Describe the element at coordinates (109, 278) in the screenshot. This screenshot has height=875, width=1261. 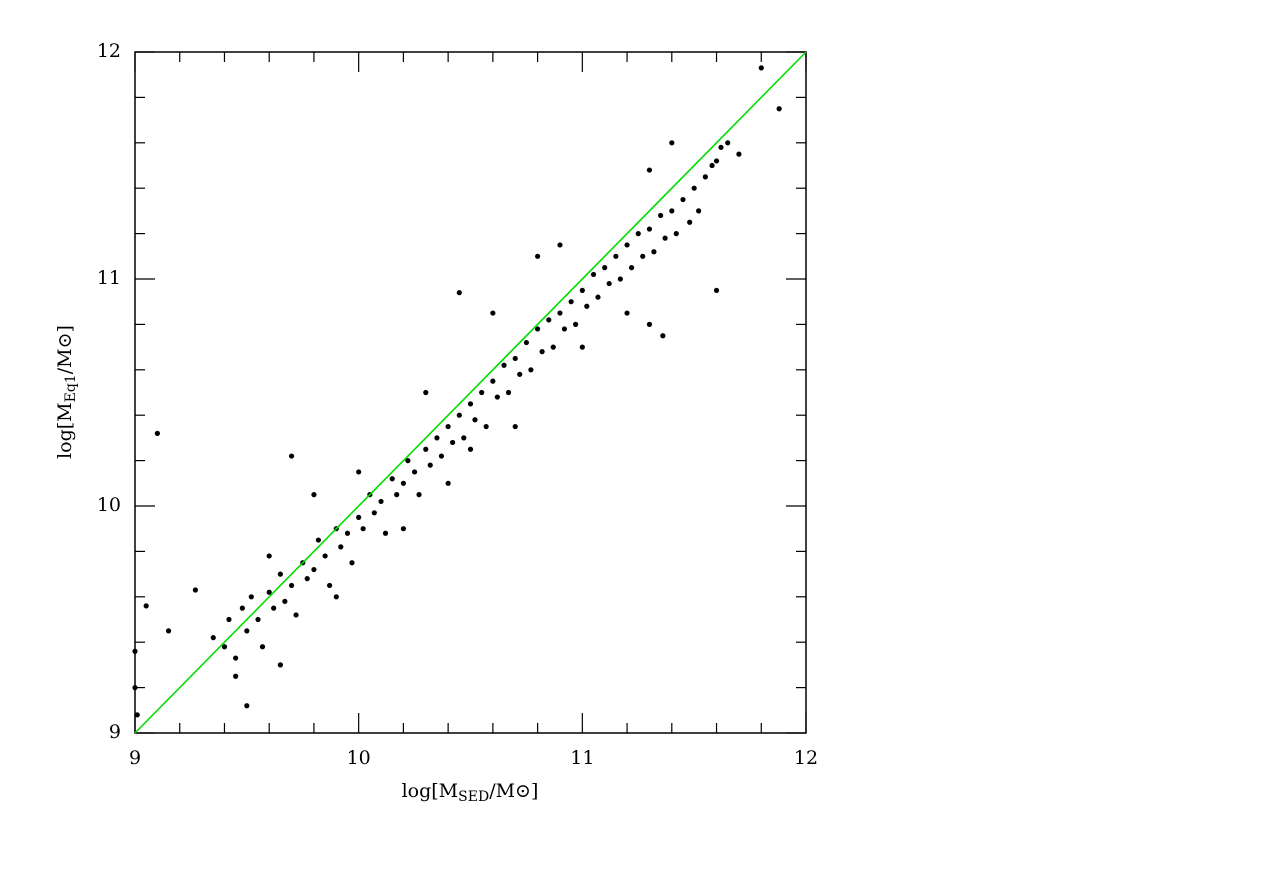
I see `y-tick-label: 11` at that location.